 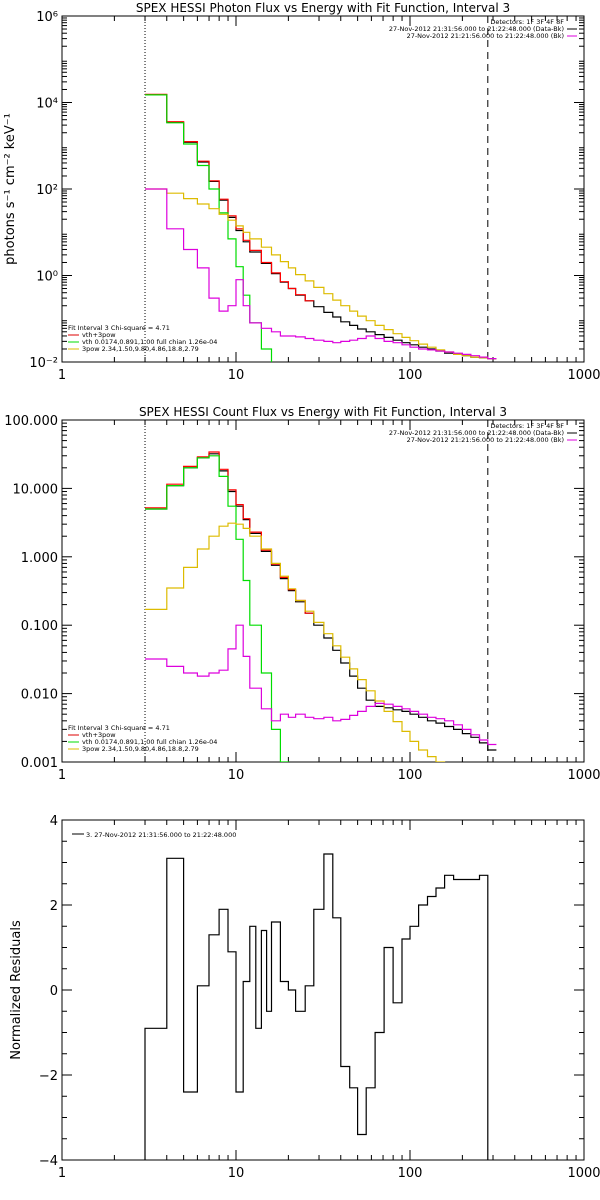 I want to click on y-tick-label: 10⁰, so click(x=47, y=277).